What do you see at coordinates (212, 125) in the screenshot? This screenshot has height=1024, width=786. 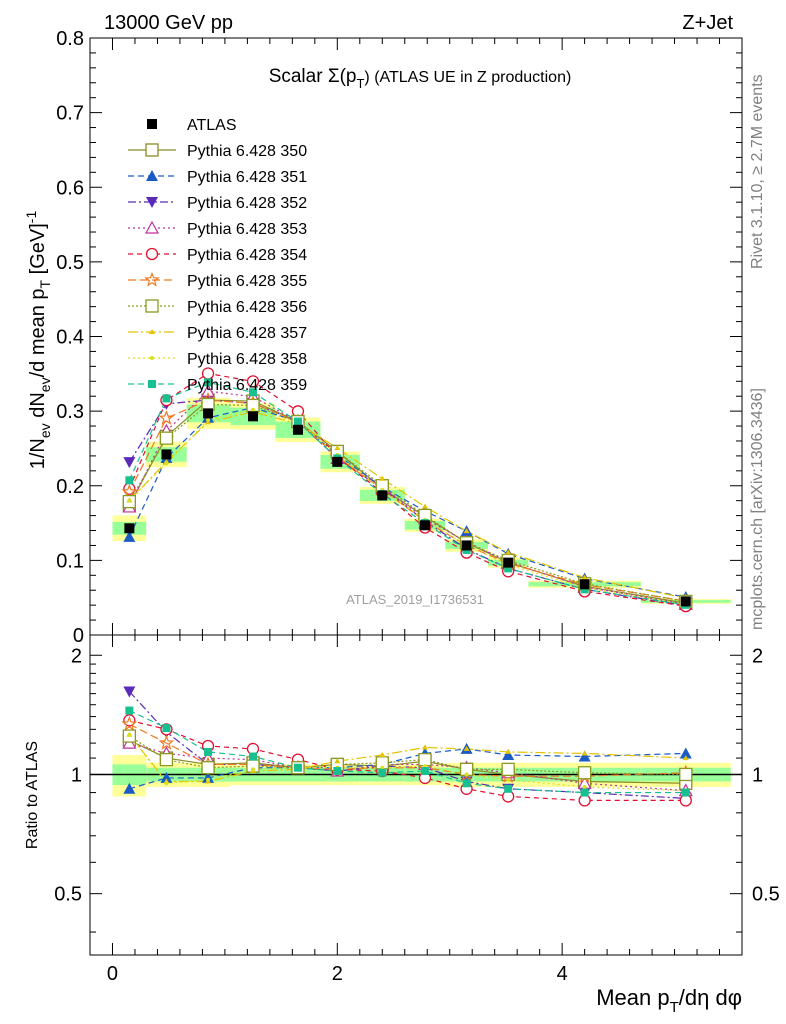 I see `legend-label-atlas: ATLAS` at bounding box center [212, 125].